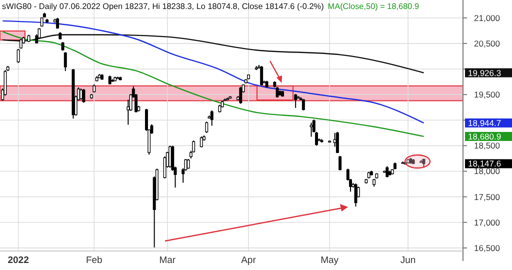 This screenshot has height=270, width=512. What do you see at coordinates (374, 6) in the screenshot?
I see `chart-subtitle: MA(Close,50) = 18,680.9` at bounding box center [374, 6].